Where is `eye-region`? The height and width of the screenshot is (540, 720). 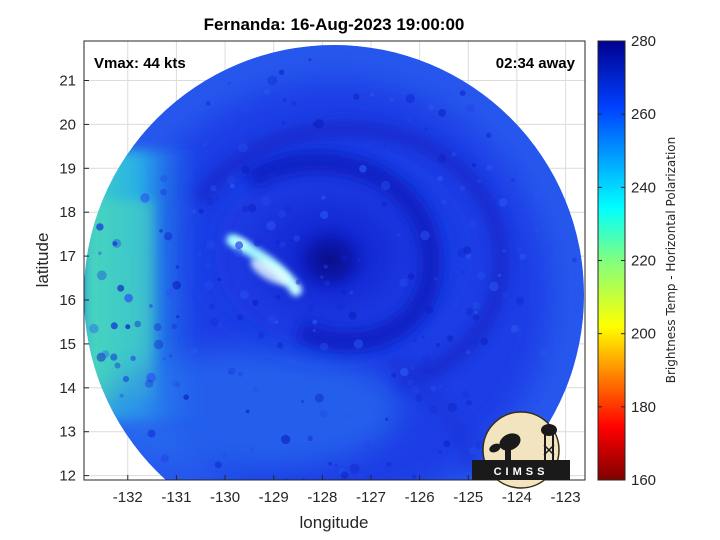
eye-region is located at coordinates (330, 260).